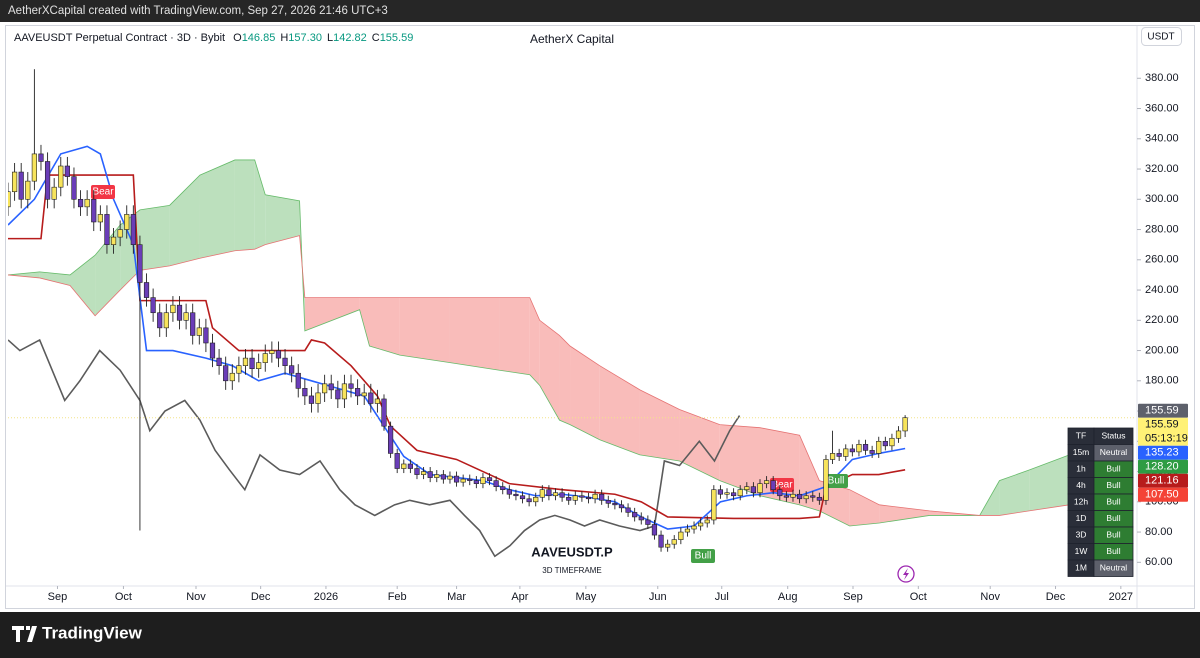 This screenshot has width=1200, height=658. Describe the element at coordinates (350, 38) in the screenshot. I see `ohlc-value: 142.82` at that location.